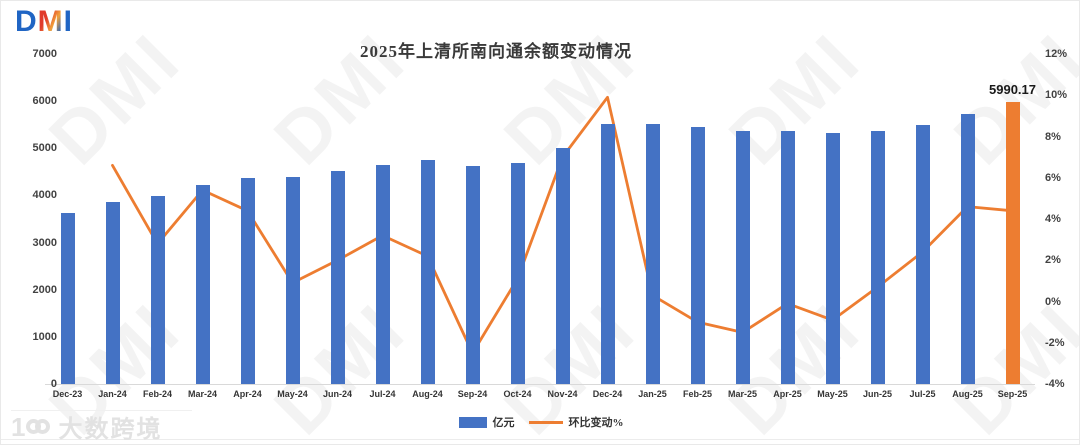 The image size is (1080, 445). I want to click on y-axis-left-tick: 1000, so click(44, 336).